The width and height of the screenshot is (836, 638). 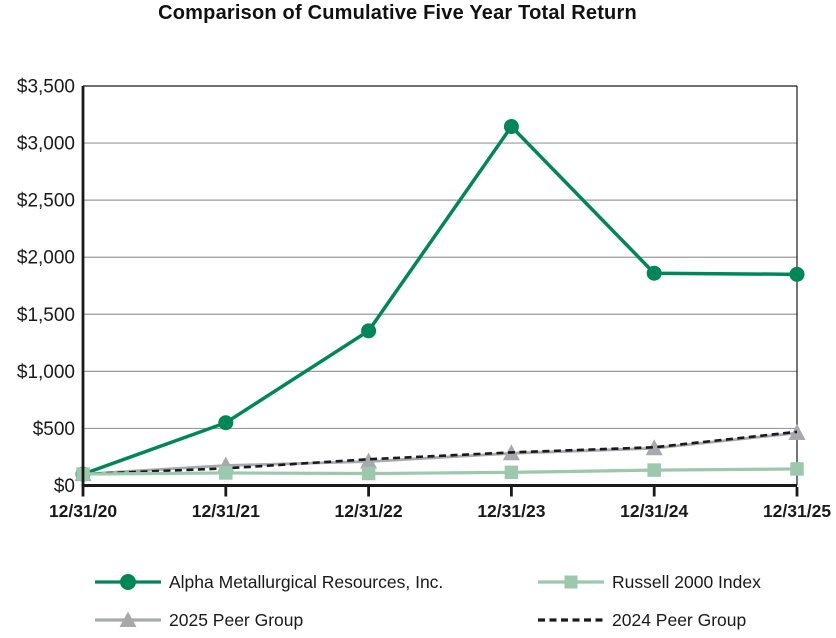 What do you see at coordinates (797, 511) in the screenshot?
I see `svg-text: 12/31/25` at bounding box center [797, 511].